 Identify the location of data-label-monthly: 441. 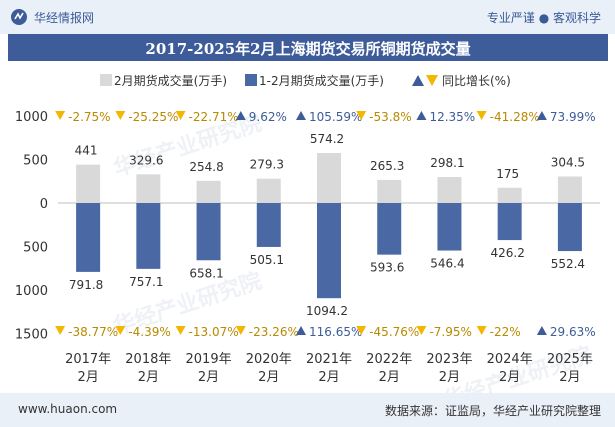
(86, 151).